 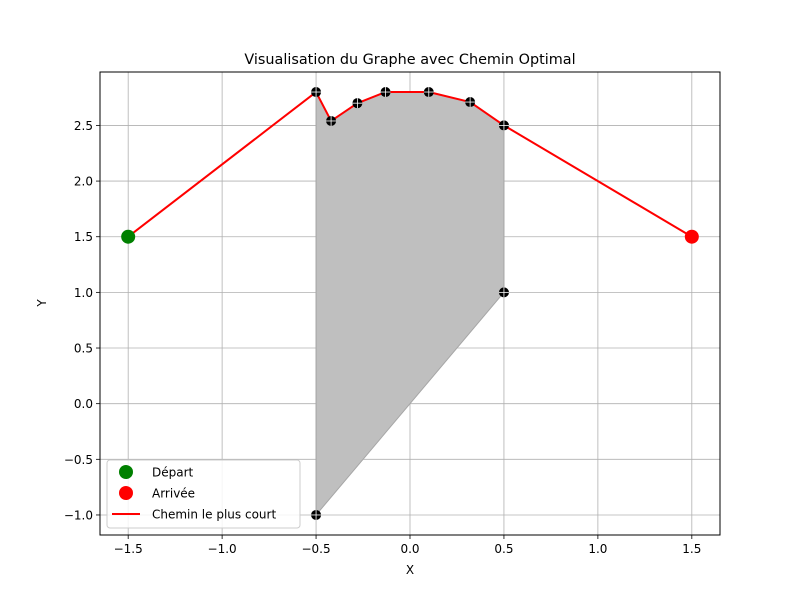 I want to click on x-tick-label-0: −1.5, so click(x=128, y=549).